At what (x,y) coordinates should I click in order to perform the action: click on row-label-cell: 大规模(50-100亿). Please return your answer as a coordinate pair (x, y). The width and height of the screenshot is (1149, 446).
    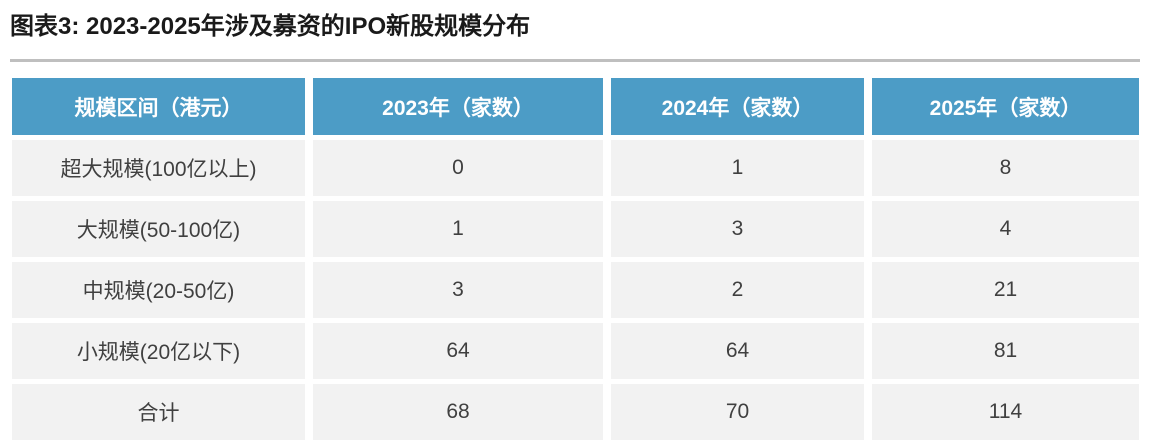
    Looking at the image, I should click on (158, 229).